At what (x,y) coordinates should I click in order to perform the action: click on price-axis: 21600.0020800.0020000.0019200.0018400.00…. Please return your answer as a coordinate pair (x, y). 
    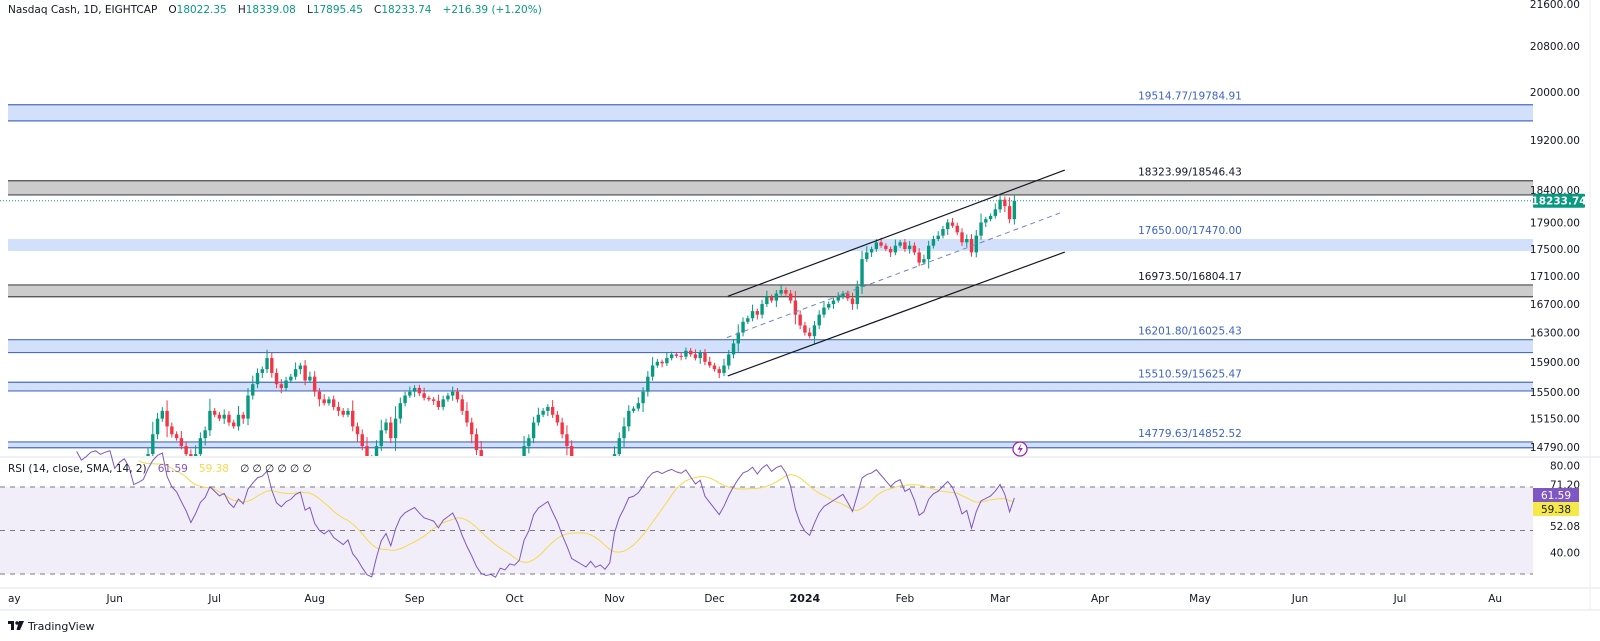
    Looking at the image, I should click on (1555, 227).